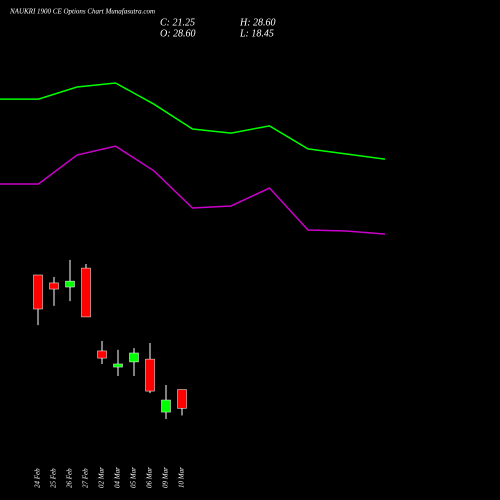 This screenshot has height=500, width=500. Describe the element at coordinates (182, 477) in the screenshot. I see `x-tick-label: 10 Mar` at that location.